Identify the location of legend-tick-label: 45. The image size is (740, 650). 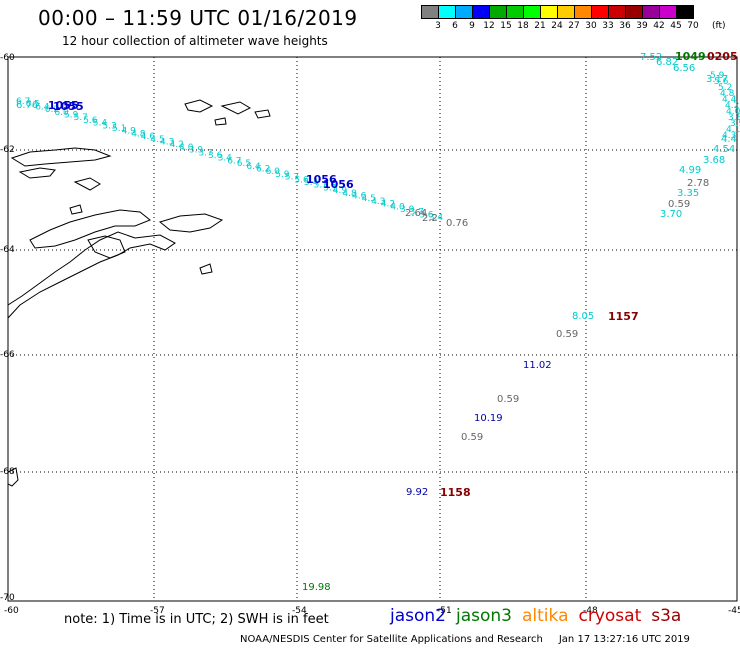
(676, 26).